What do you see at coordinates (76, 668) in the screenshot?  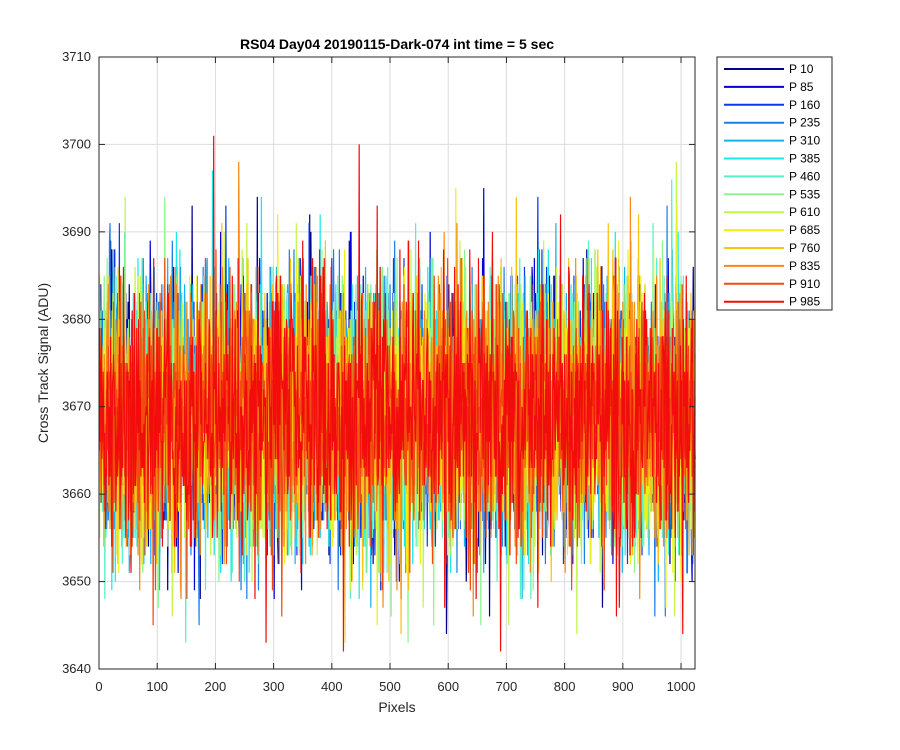 I see `y-tick-label: 3640` at bounding box center [76, 668].